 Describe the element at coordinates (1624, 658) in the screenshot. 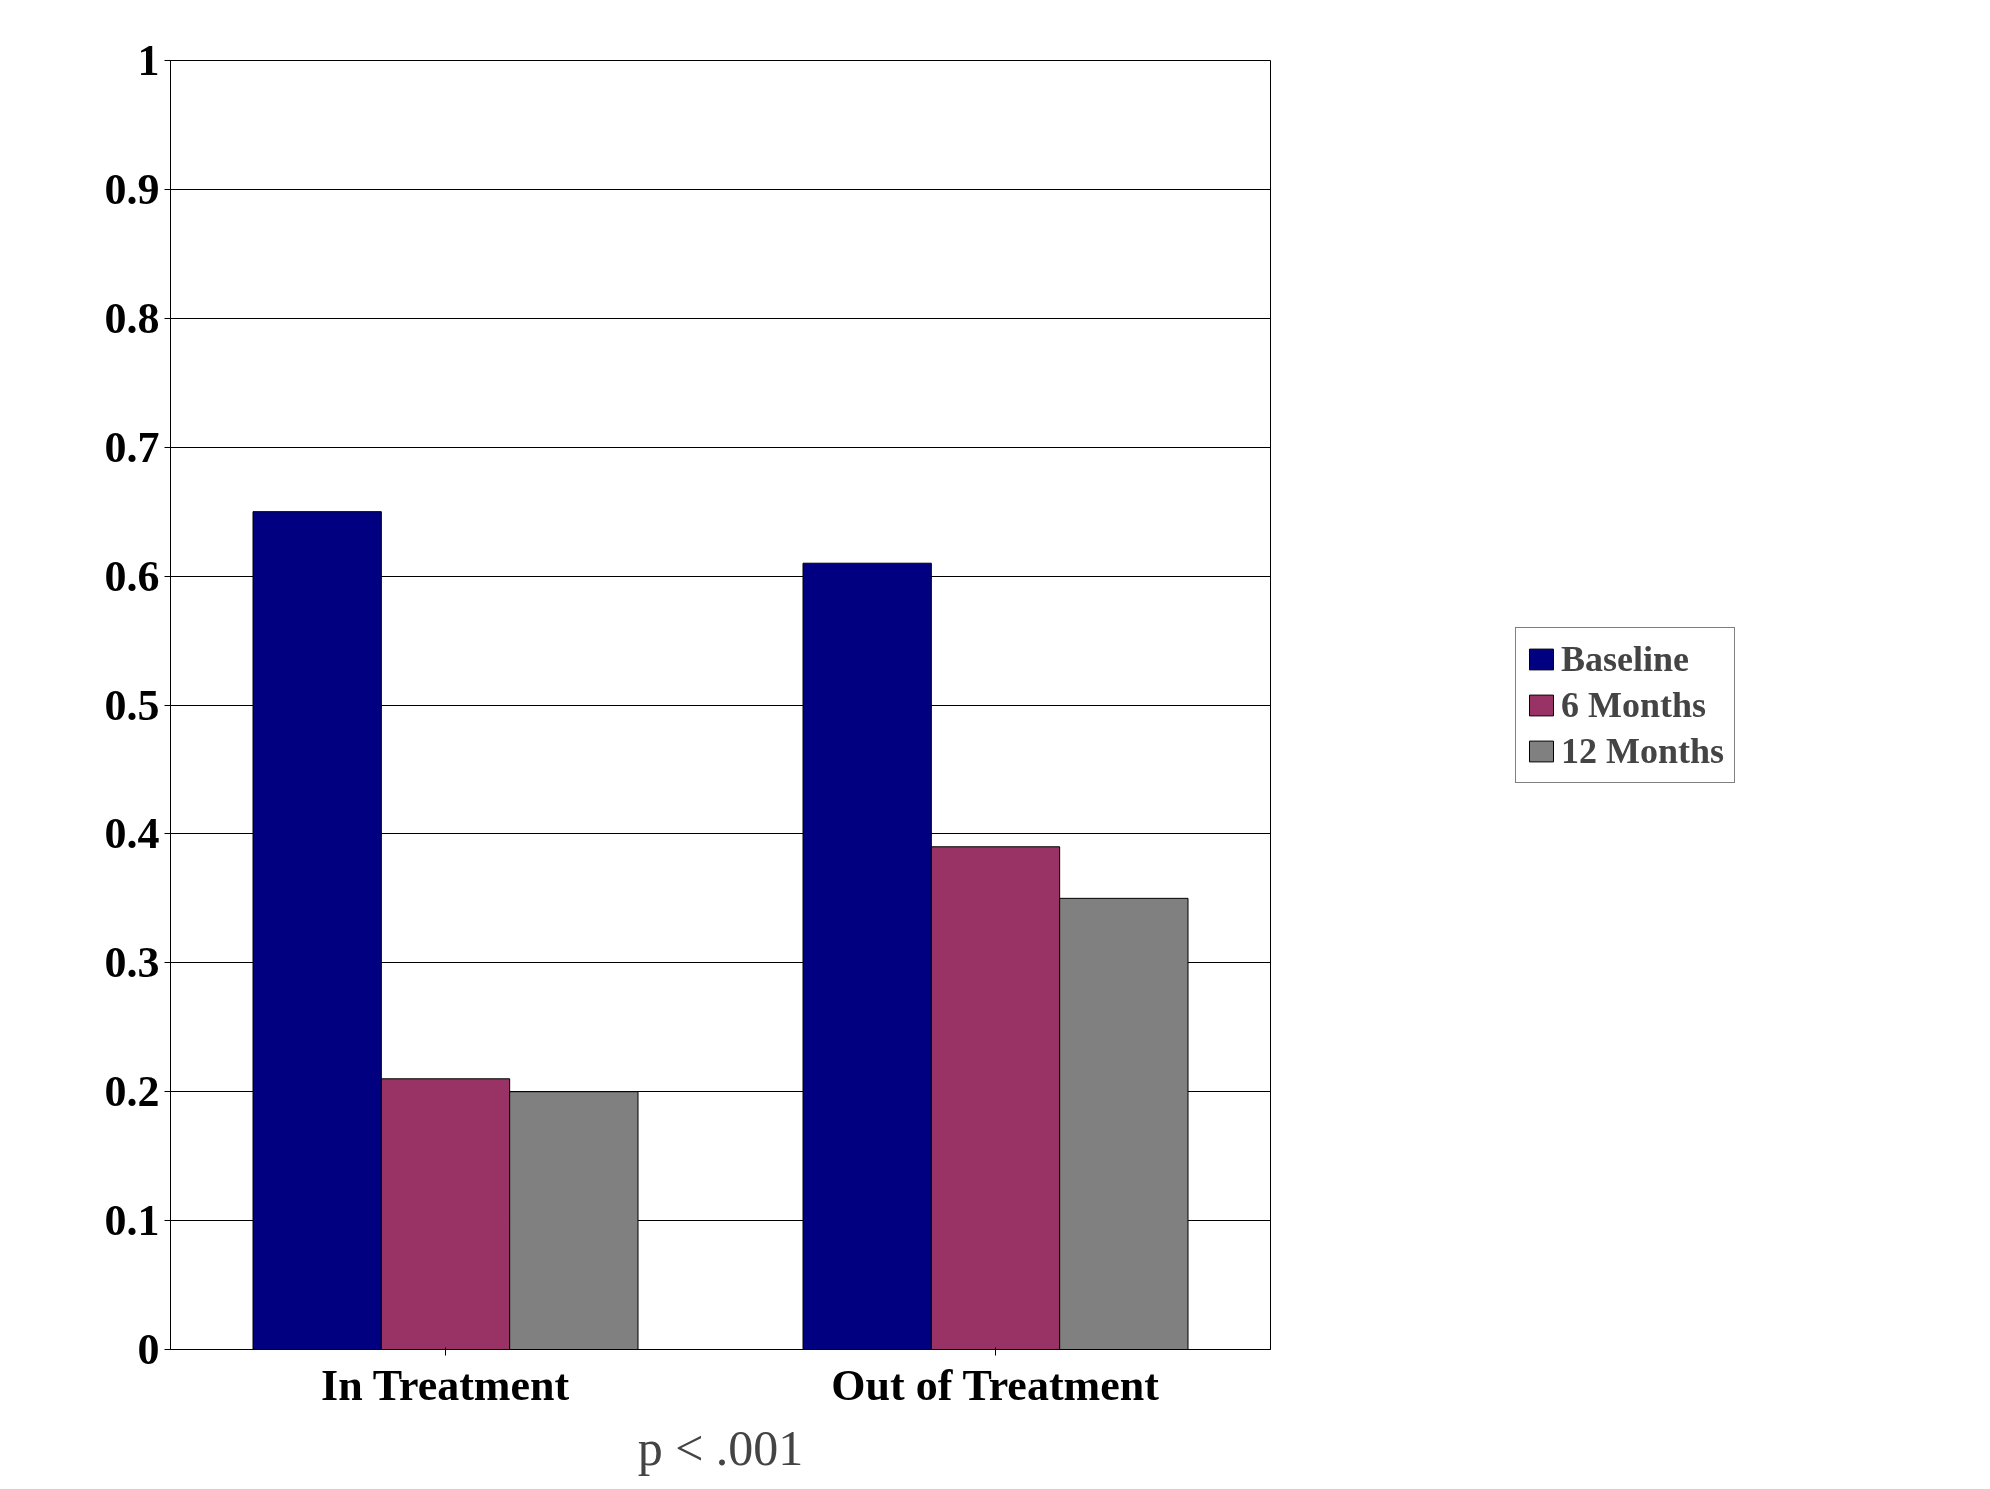

I see `legend-label: Baseline` at that location.